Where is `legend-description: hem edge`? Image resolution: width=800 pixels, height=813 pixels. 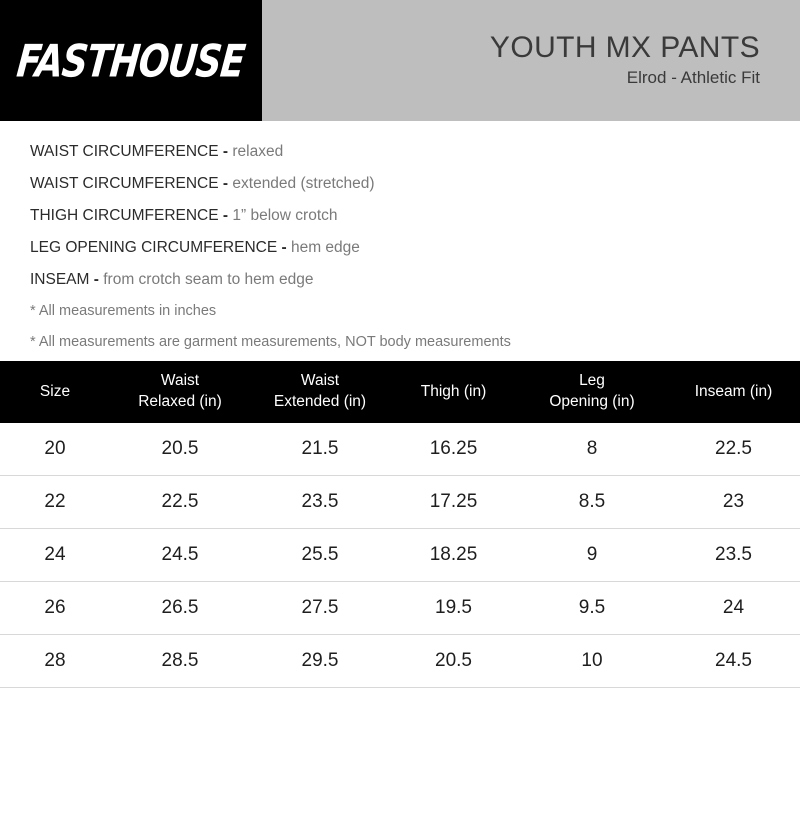 legend-description: hem edge is located at coordinates (325, 247).